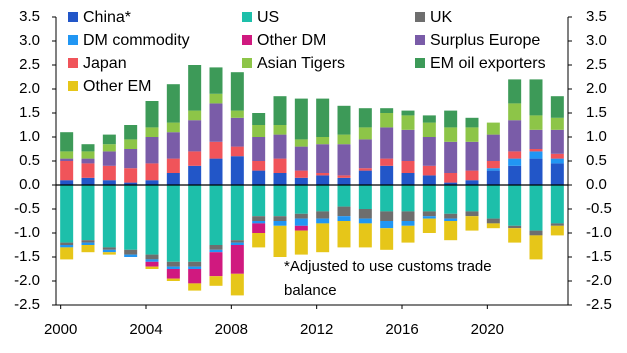 This screenshot has width=627, height=353. I want to click on y-tick-label: 0.5, so click(29, 160).